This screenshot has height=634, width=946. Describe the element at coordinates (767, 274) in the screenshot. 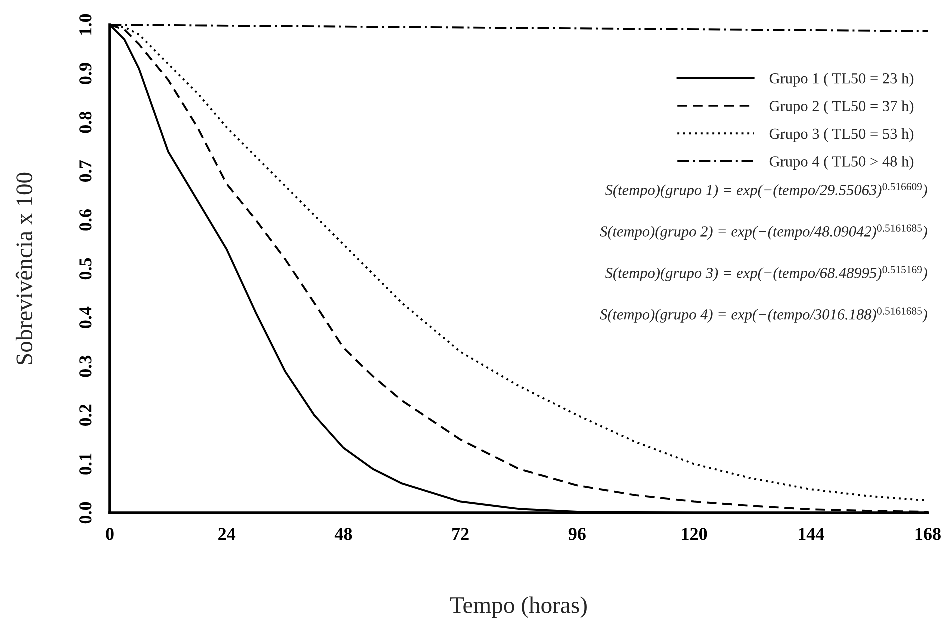

I see `annotation: S(tempo)(grupo 3) = exp(−(tempo/68.48995)$^{0.515169}$)` at that location.